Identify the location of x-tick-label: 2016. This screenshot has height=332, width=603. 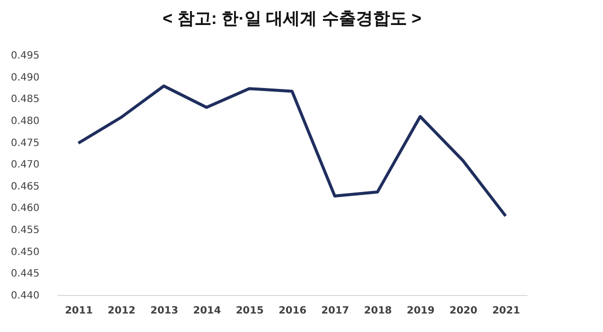
(292, 311).